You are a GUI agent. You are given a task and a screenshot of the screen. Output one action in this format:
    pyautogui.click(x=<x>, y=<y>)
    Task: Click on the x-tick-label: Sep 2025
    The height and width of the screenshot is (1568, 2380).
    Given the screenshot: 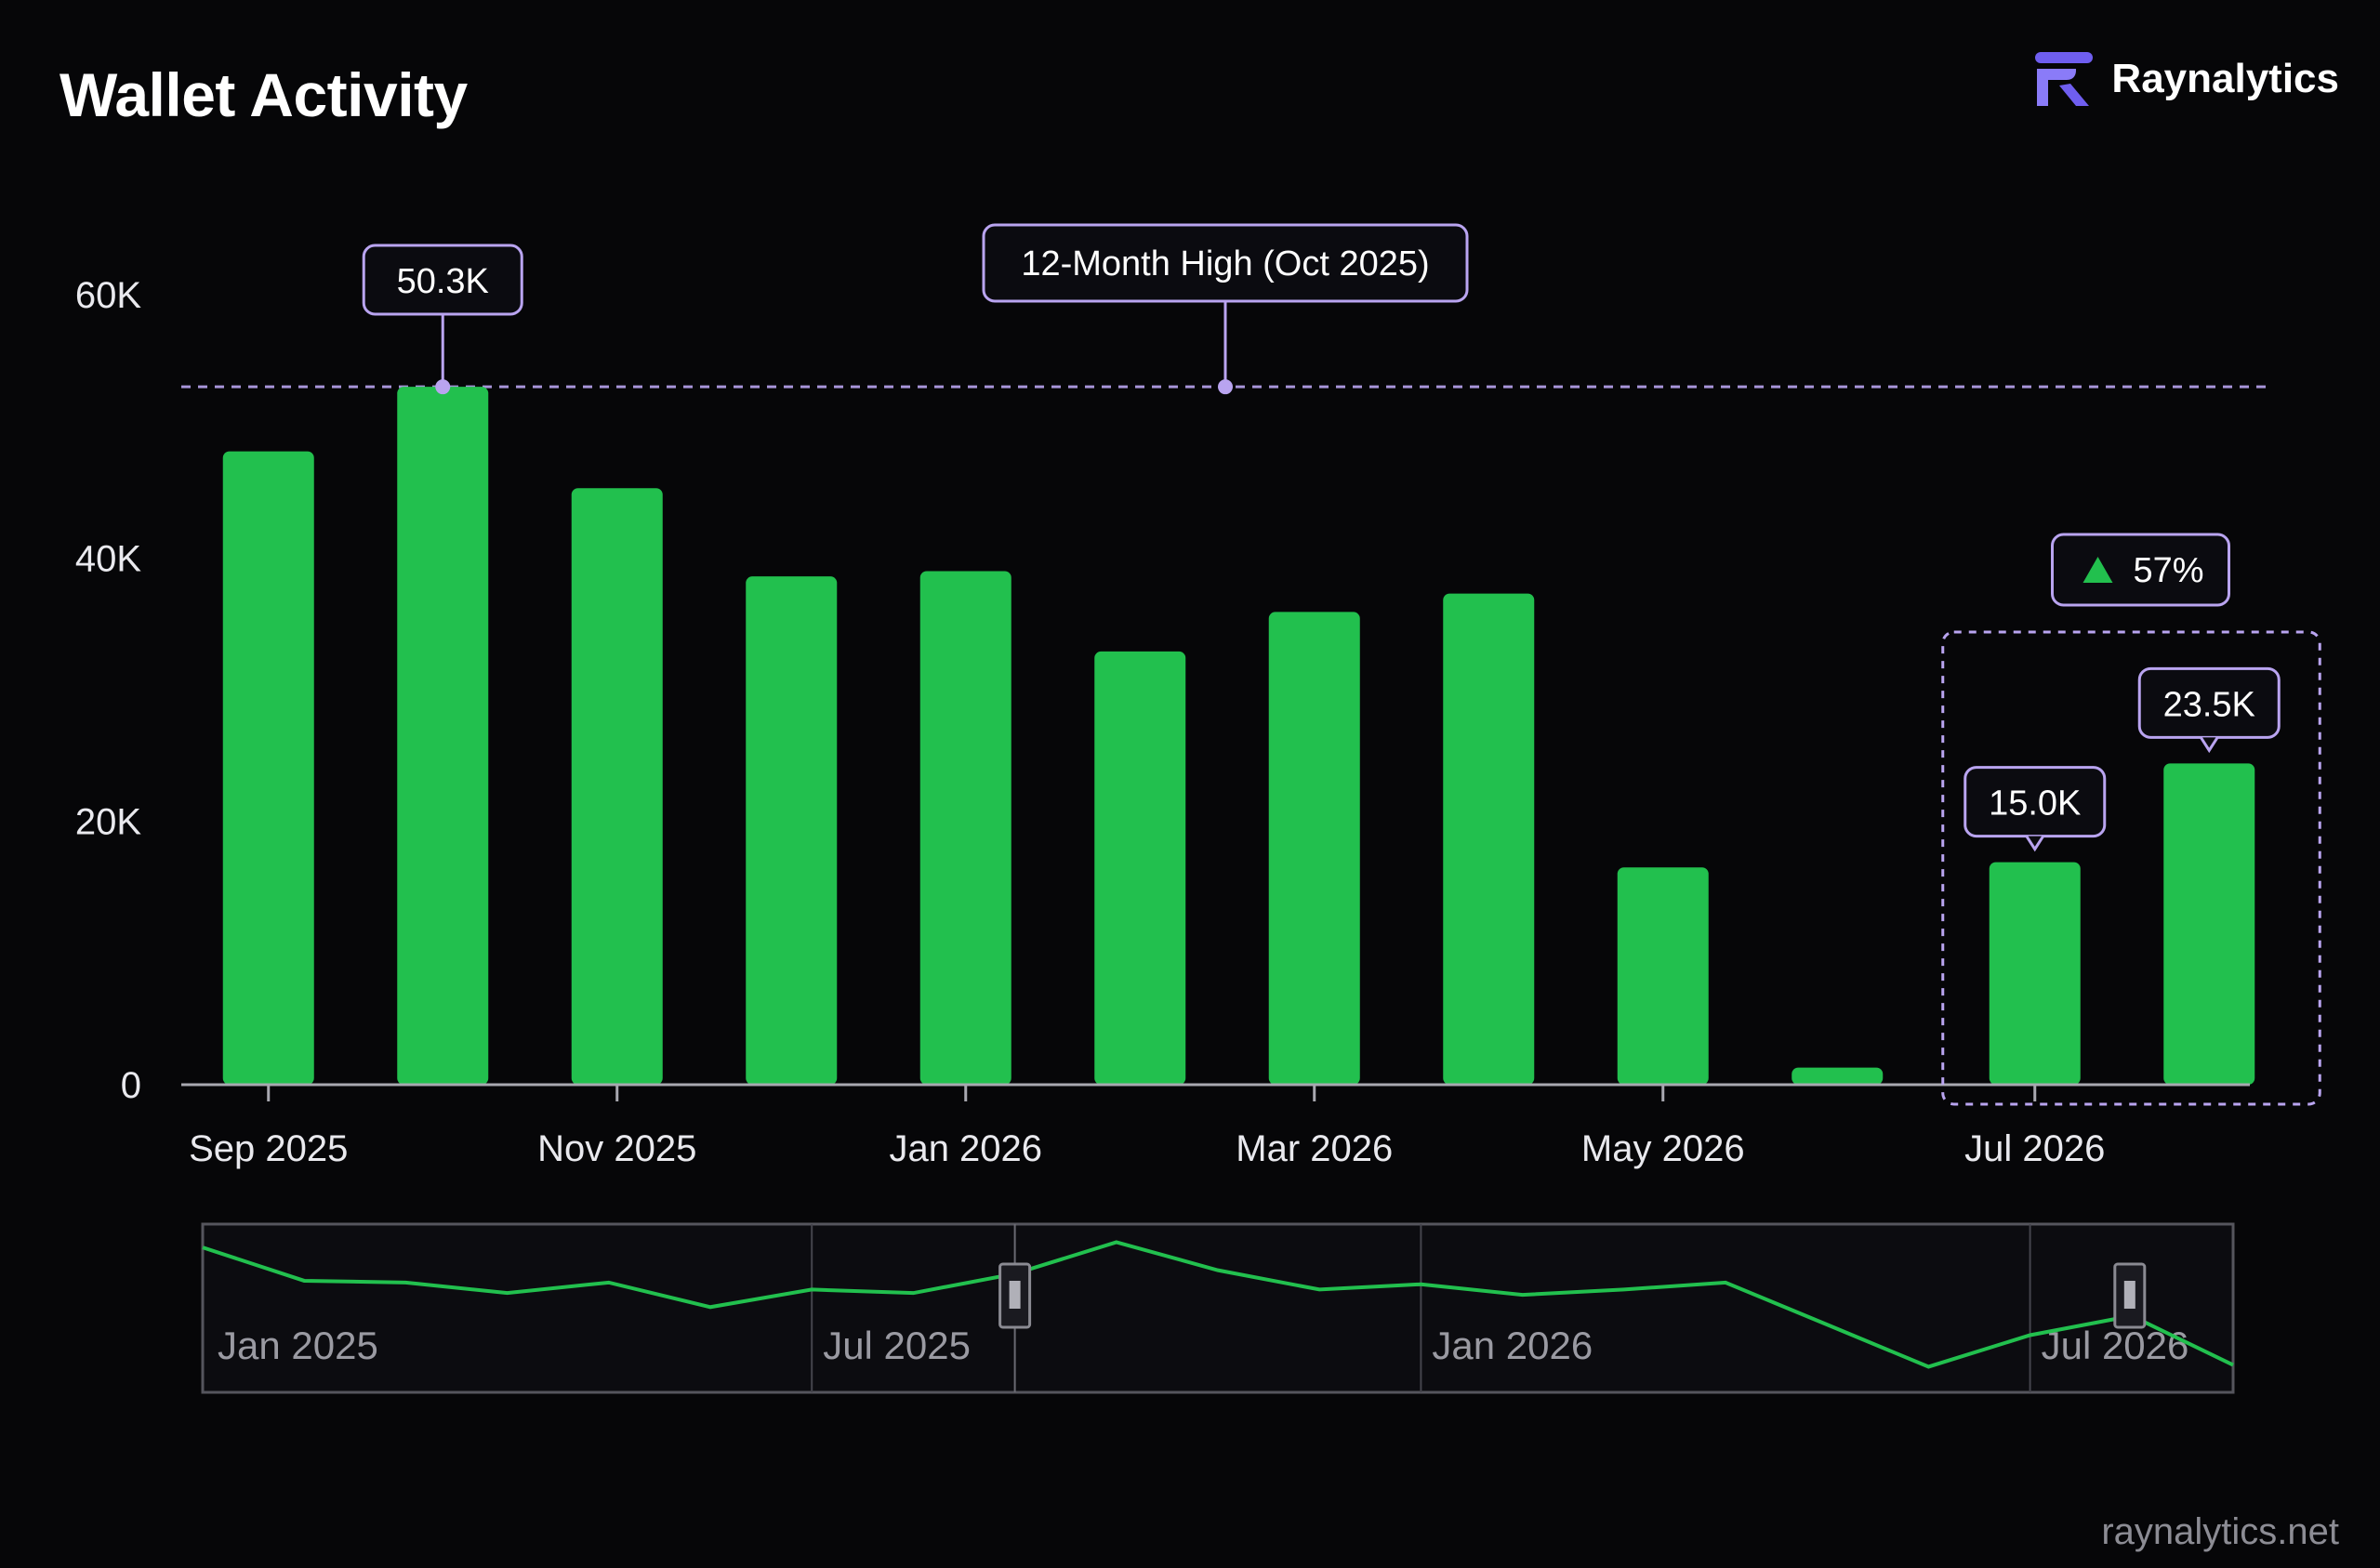 What is the action you would take?
    pyautogui.click(x=268, y=1149)
    